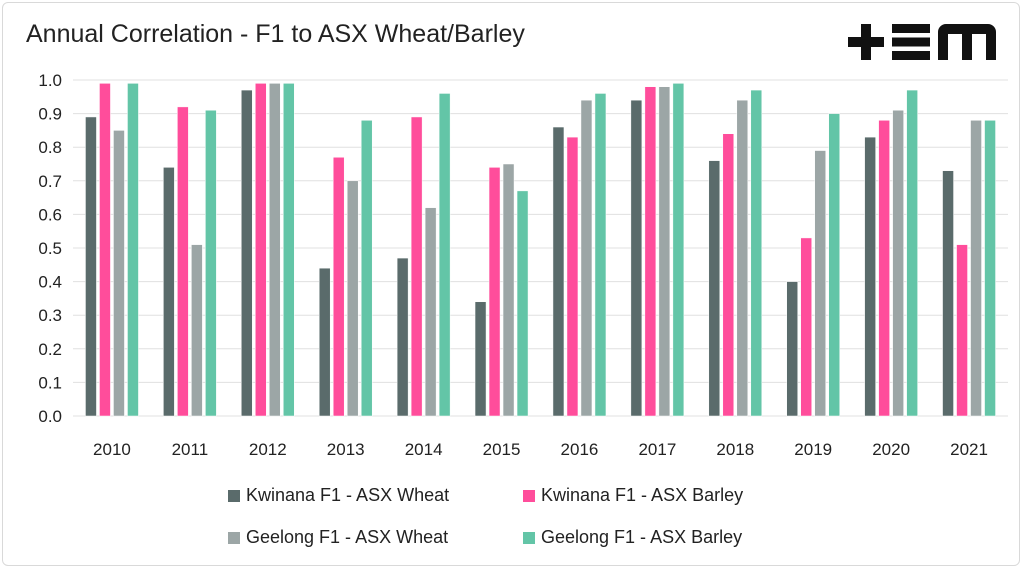 This screenshot has height=570, width=1024. What do you see at coordinates (642, 495) in the screenshot?
I see `legend-label: Kwinana F1 - ASX Barley` at bounding box center [642, 495].